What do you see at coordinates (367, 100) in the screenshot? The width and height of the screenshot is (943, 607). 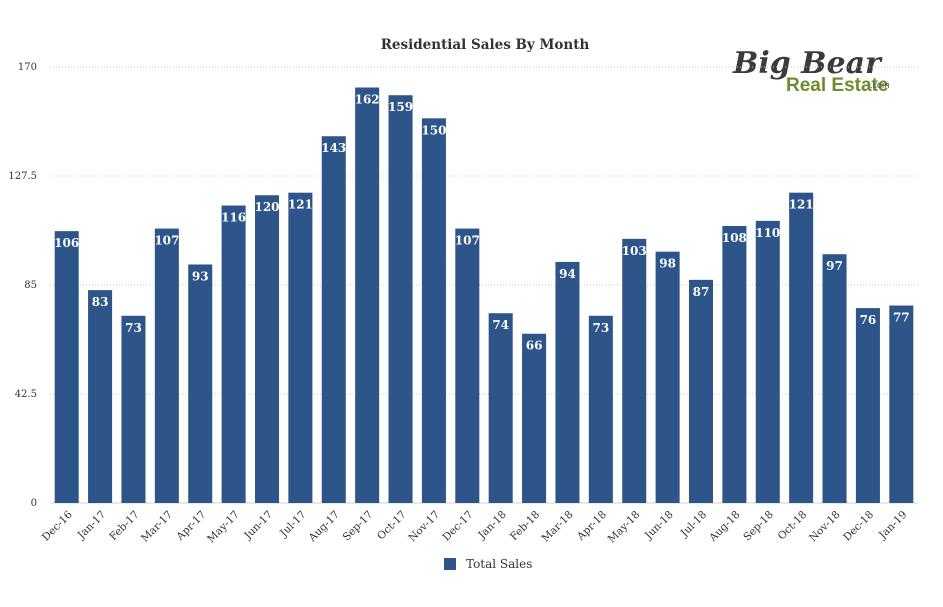 I see `data-label: 162` at bounding box center [367, 100].